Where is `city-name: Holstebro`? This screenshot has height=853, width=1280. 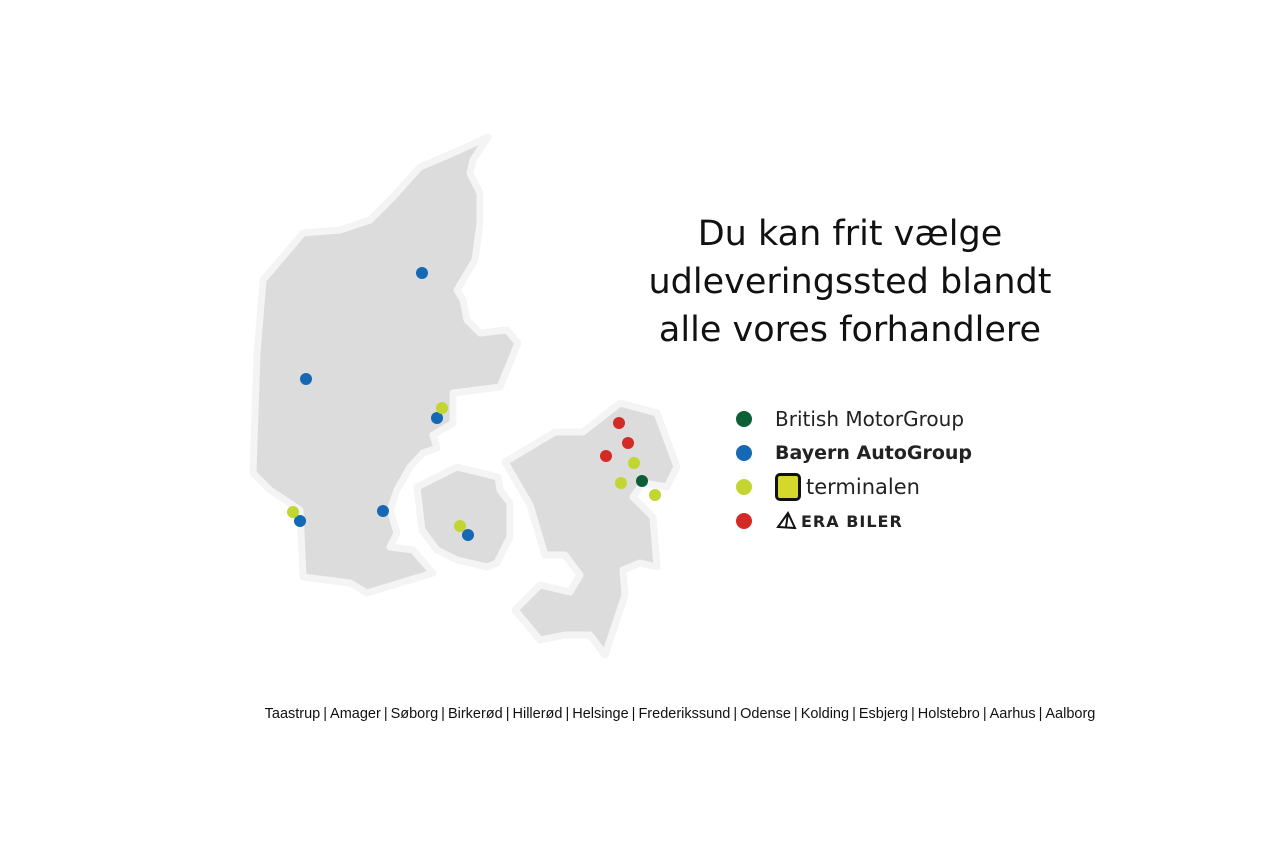 city-name: Holstebro is located at coordinates (948, 714).